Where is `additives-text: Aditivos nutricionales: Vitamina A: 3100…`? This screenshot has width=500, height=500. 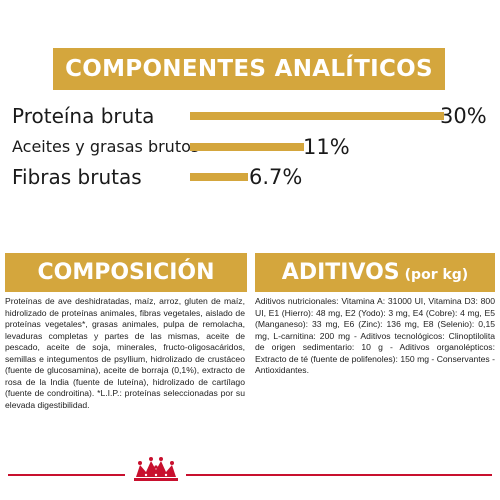
additives-text: Aditivos nutricionales: Vitamina A: 3100… is located at coordinates (375, 336).